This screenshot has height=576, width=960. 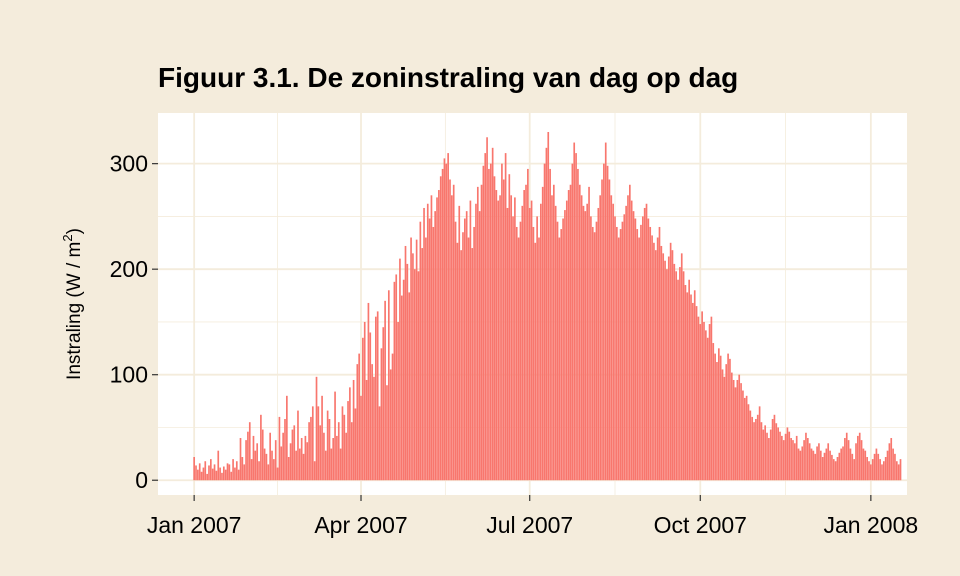 What do you see at coordinates (129, 375) in the screenshot?
I see `y-tick-label: 100` at bounding box center [129, 375].